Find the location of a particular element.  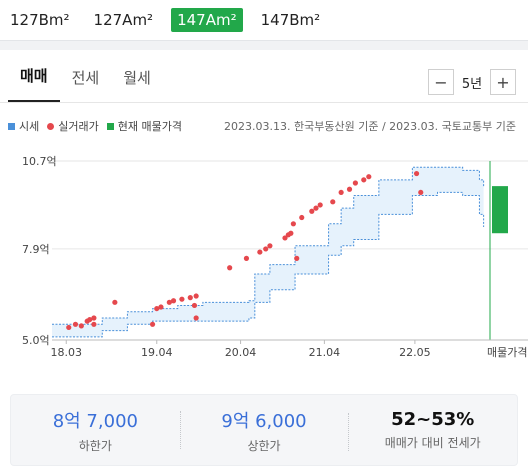

period-control: − 5년 + is located at coordinates (472, 82).